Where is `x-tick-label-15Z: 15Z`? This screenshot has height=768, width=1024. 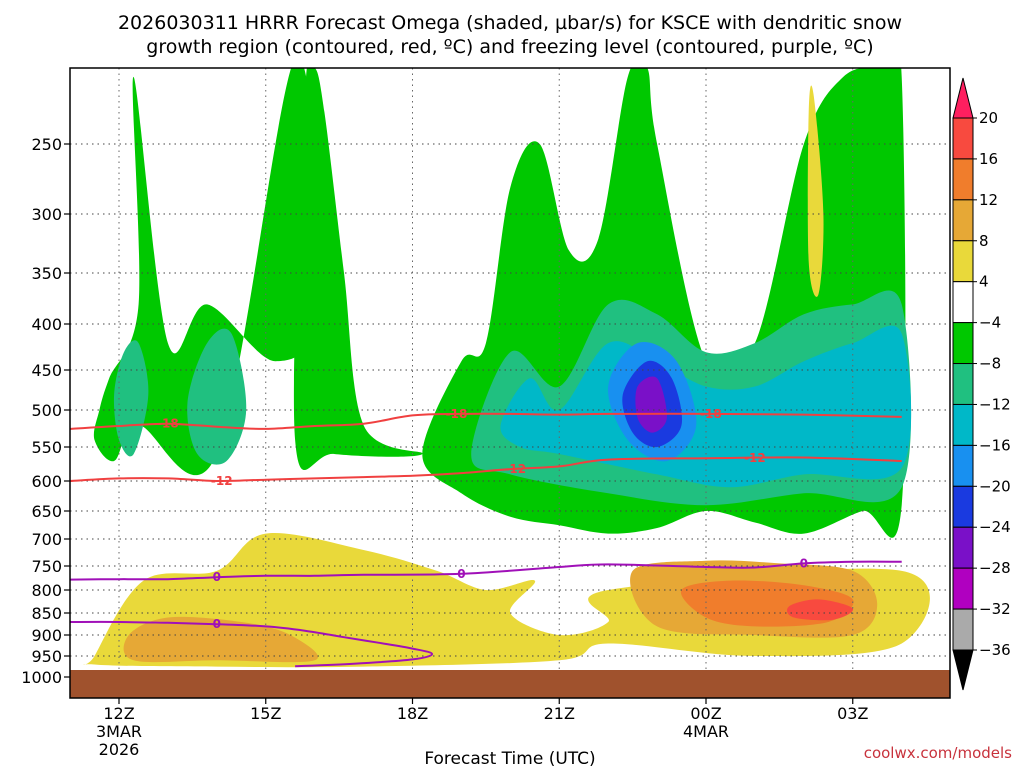 x-tick-label-15Z: 15Z is located at coordinates (265, 713).